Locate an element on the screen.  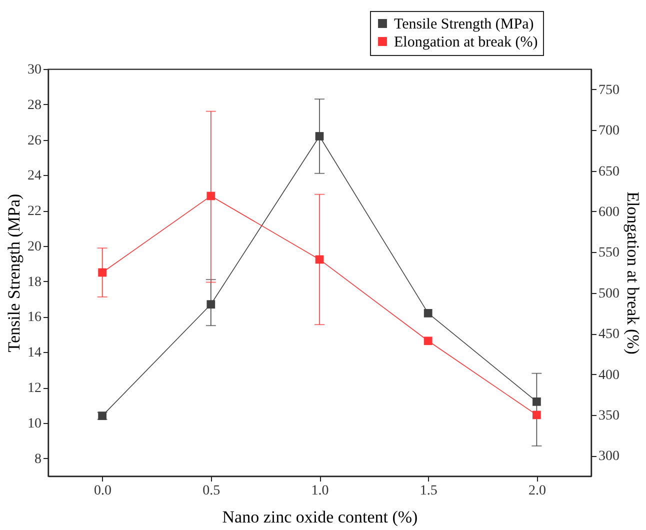
x-tick-label: 0.5 is located at coordinates (211, 491).